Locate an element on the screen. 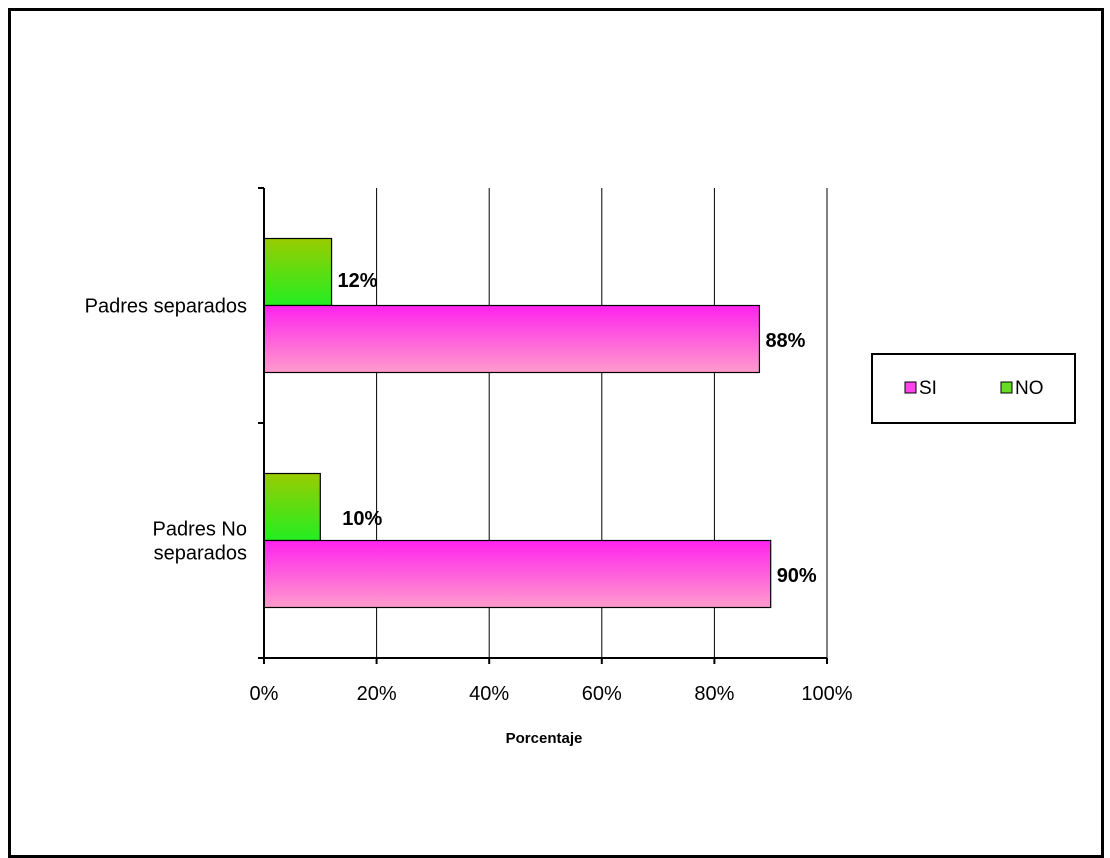 This screenshot has width=1110, height=858. legend: SI NO is located at coordinates (973, 388).